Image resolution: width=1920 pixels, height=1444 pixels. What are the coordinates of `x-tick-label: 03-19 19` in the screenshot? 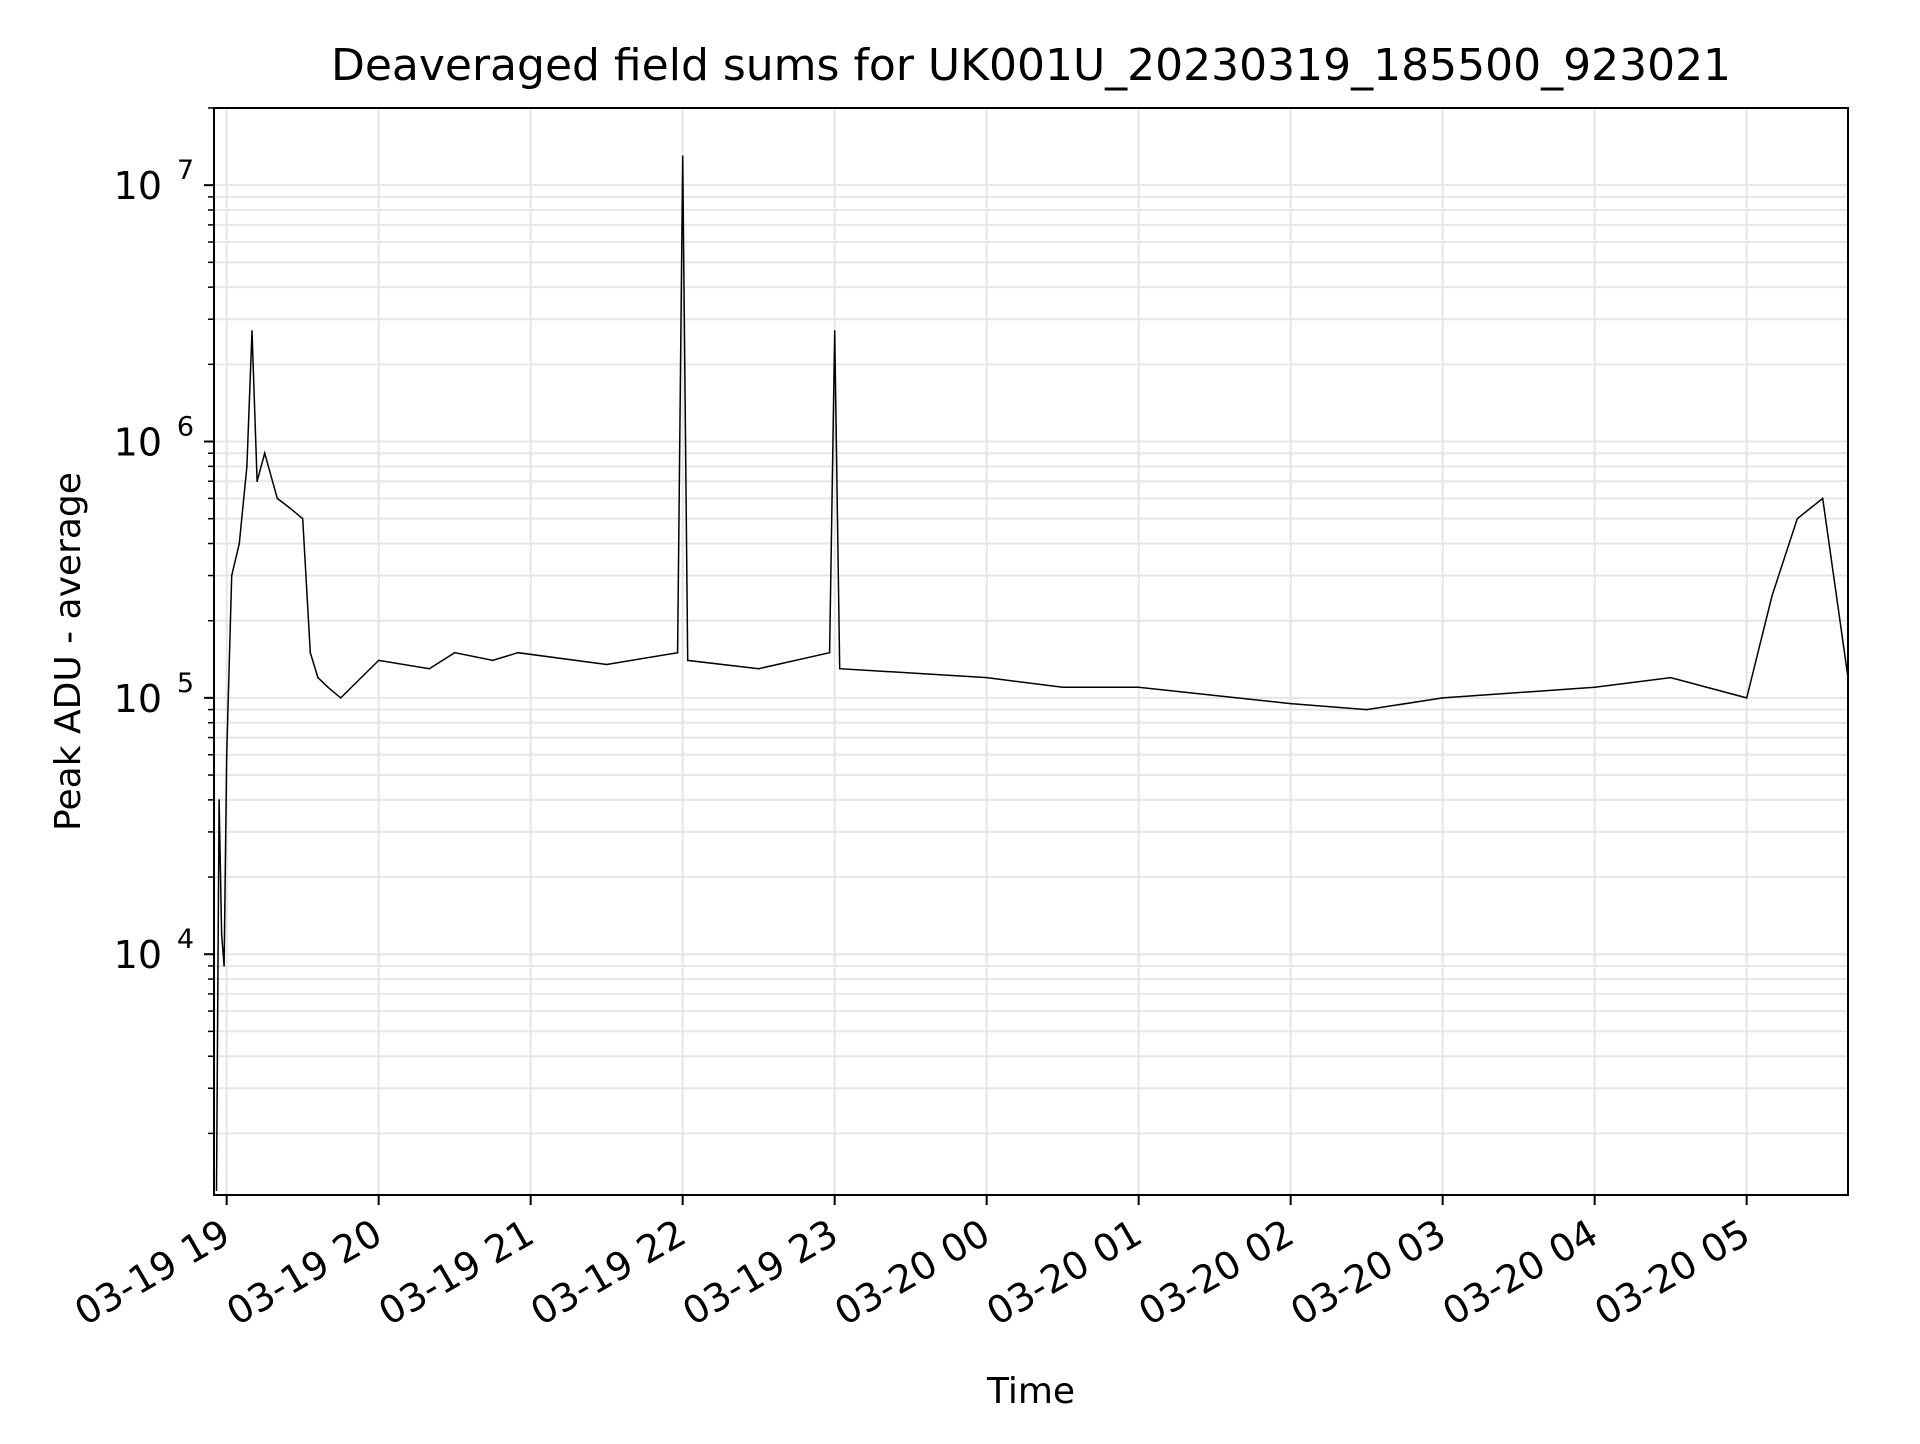 It's located at (152, 1273).